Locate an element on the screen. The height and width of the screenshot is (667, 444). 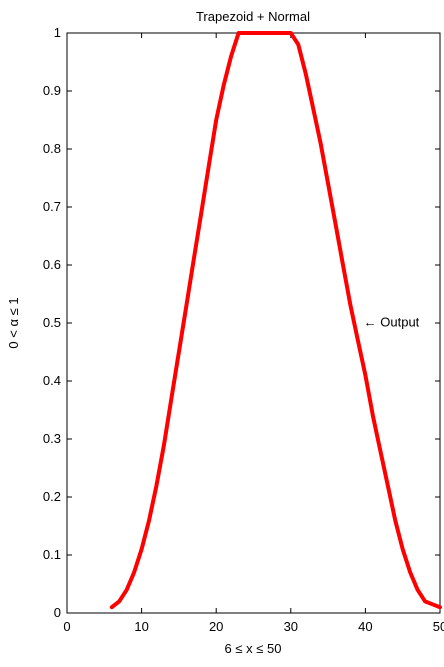
y-tick-label: 0.9 is located at coordinates (52, 90).